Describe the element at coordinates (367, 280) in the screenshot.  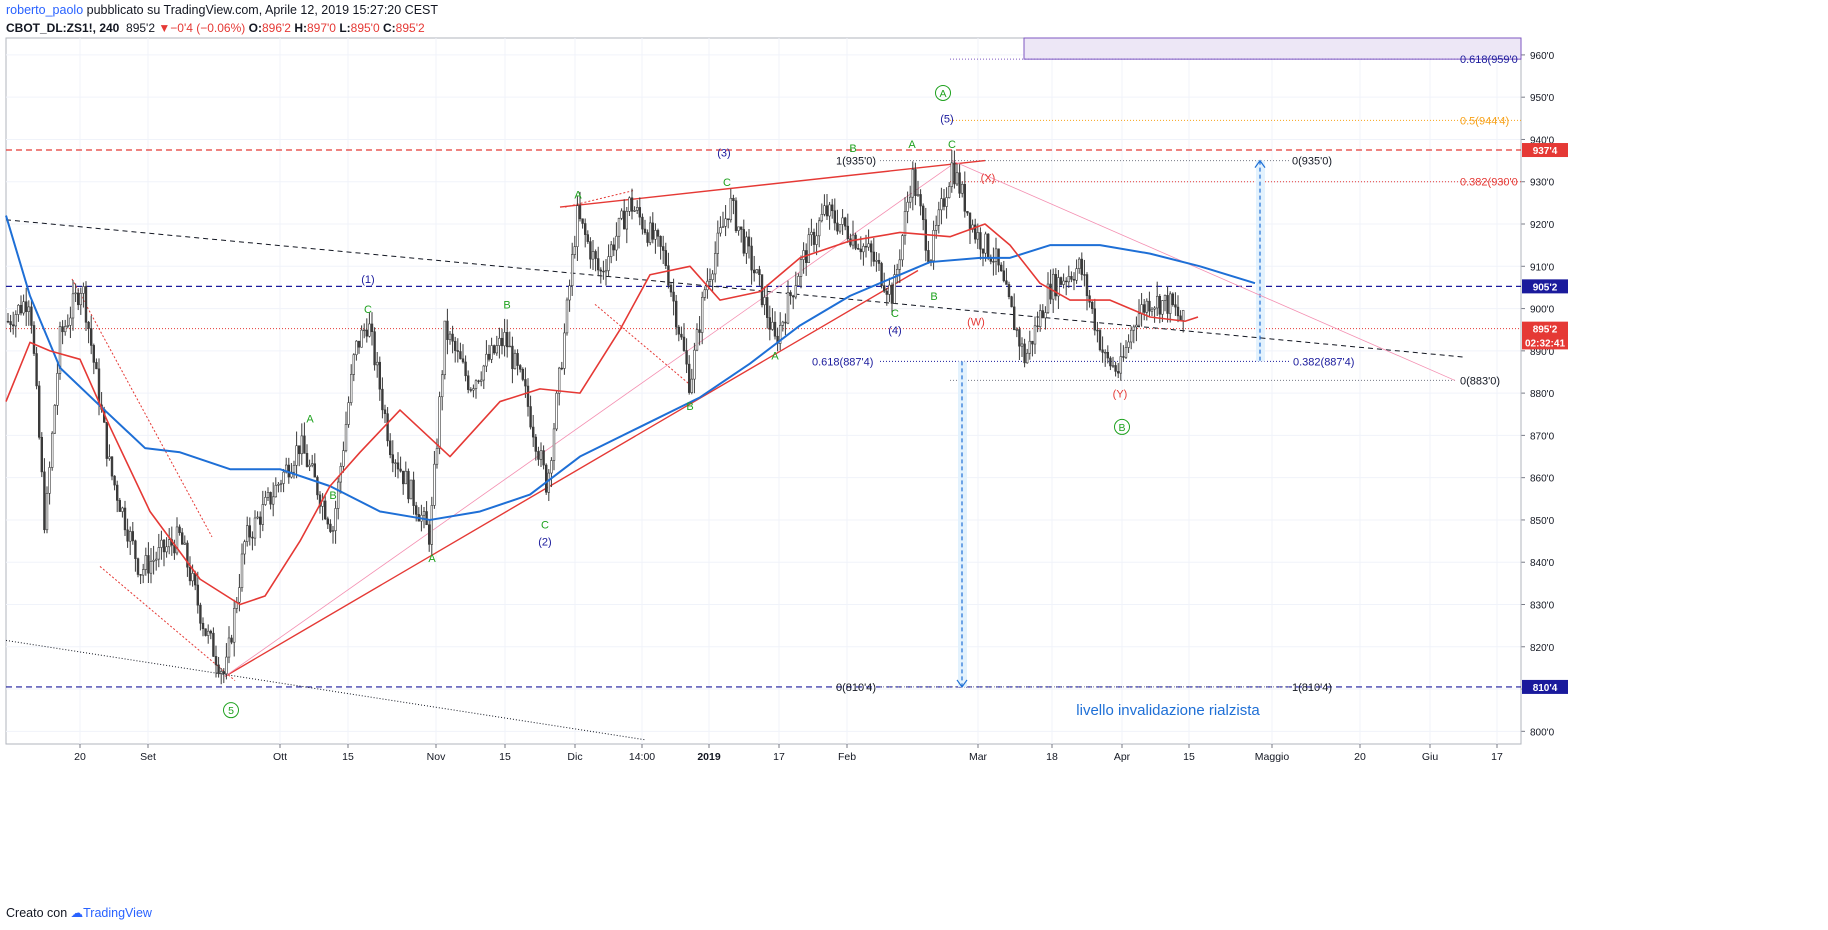
I see `wave-label: (1)` at that location.